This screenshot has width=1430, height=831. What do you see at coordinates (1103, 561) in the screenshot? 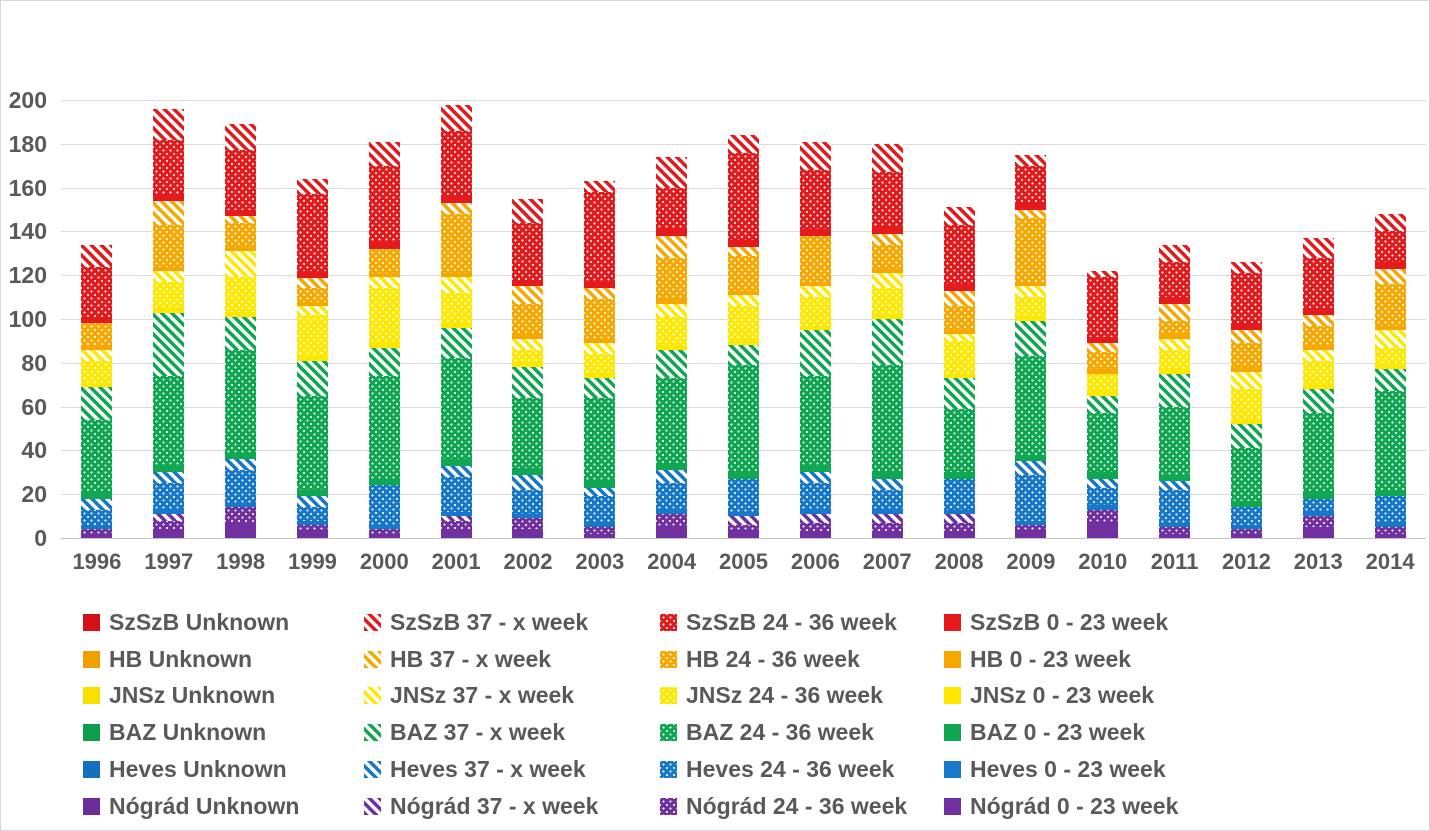
I see `x-tick-label-2010: 2010` at bounding box center [1103, 561].